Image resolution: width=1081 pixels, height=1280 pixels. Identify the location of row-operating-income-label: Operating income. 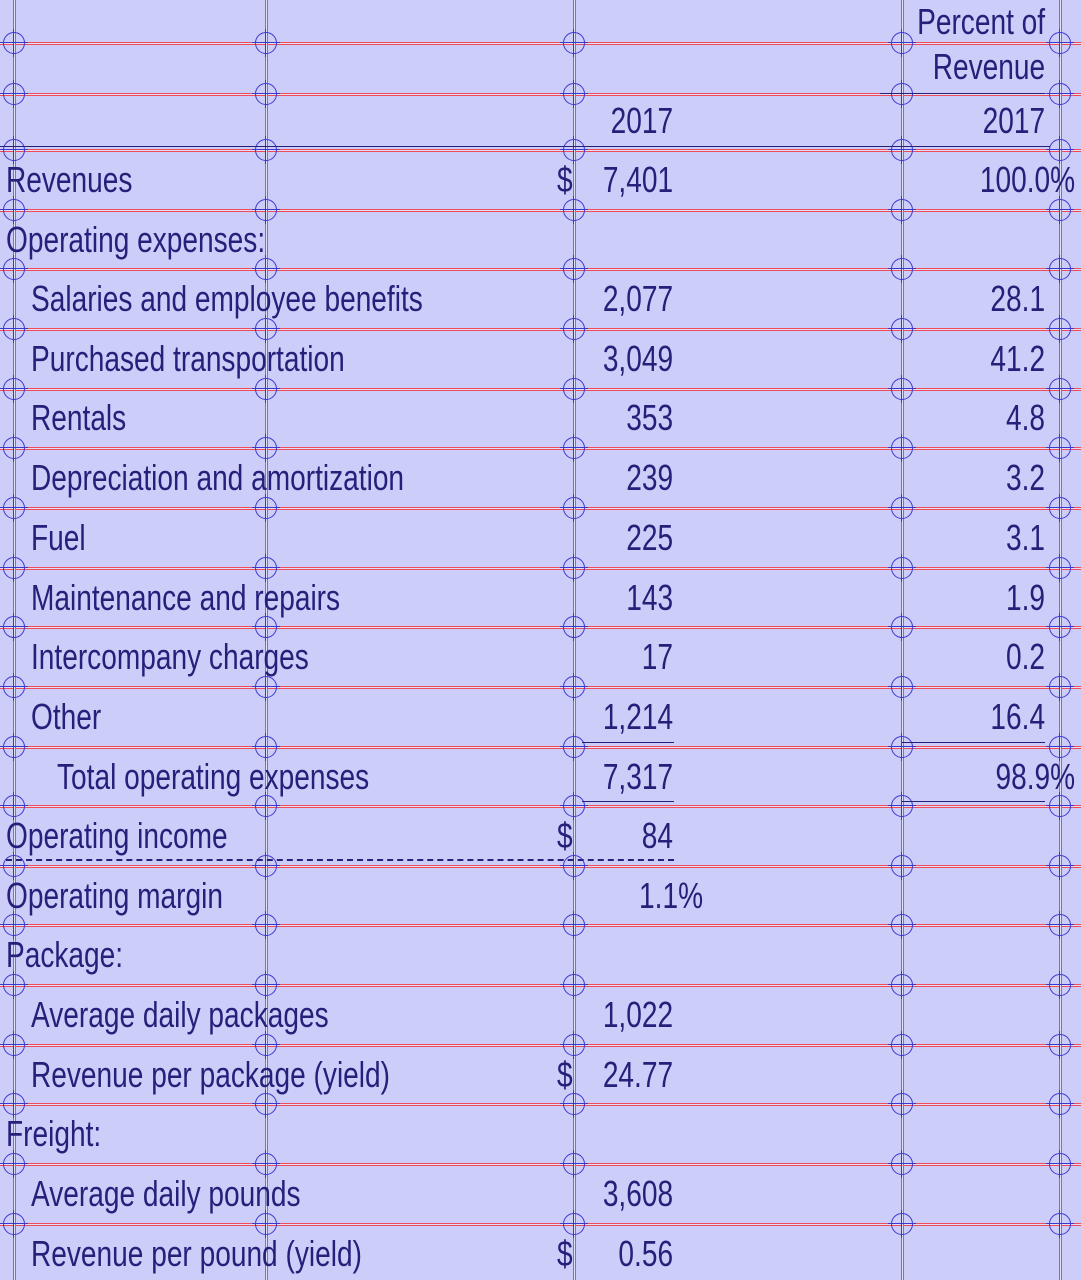
(117, 835).